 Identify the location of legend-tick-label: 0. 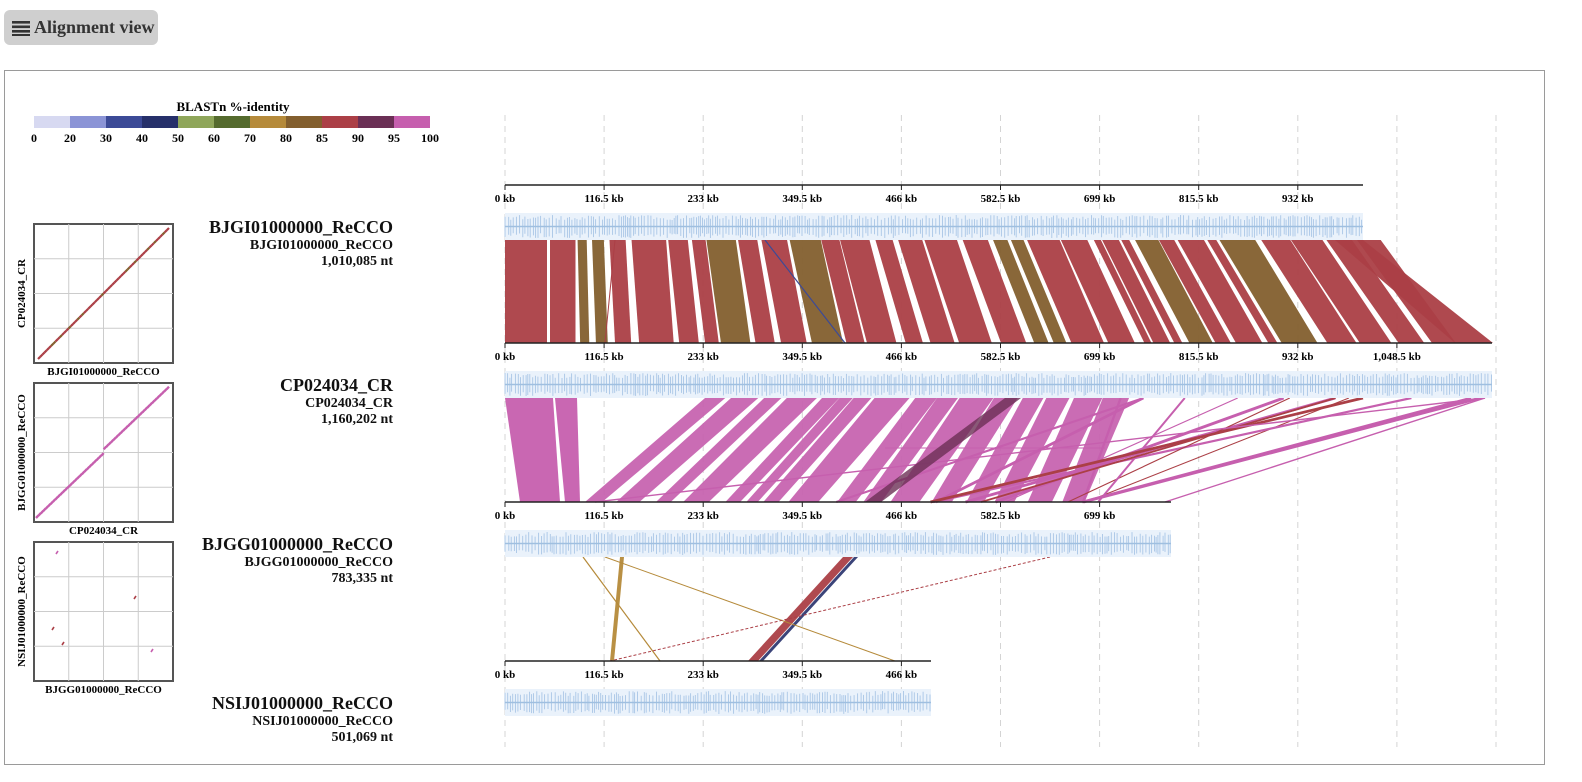
(34, 138).